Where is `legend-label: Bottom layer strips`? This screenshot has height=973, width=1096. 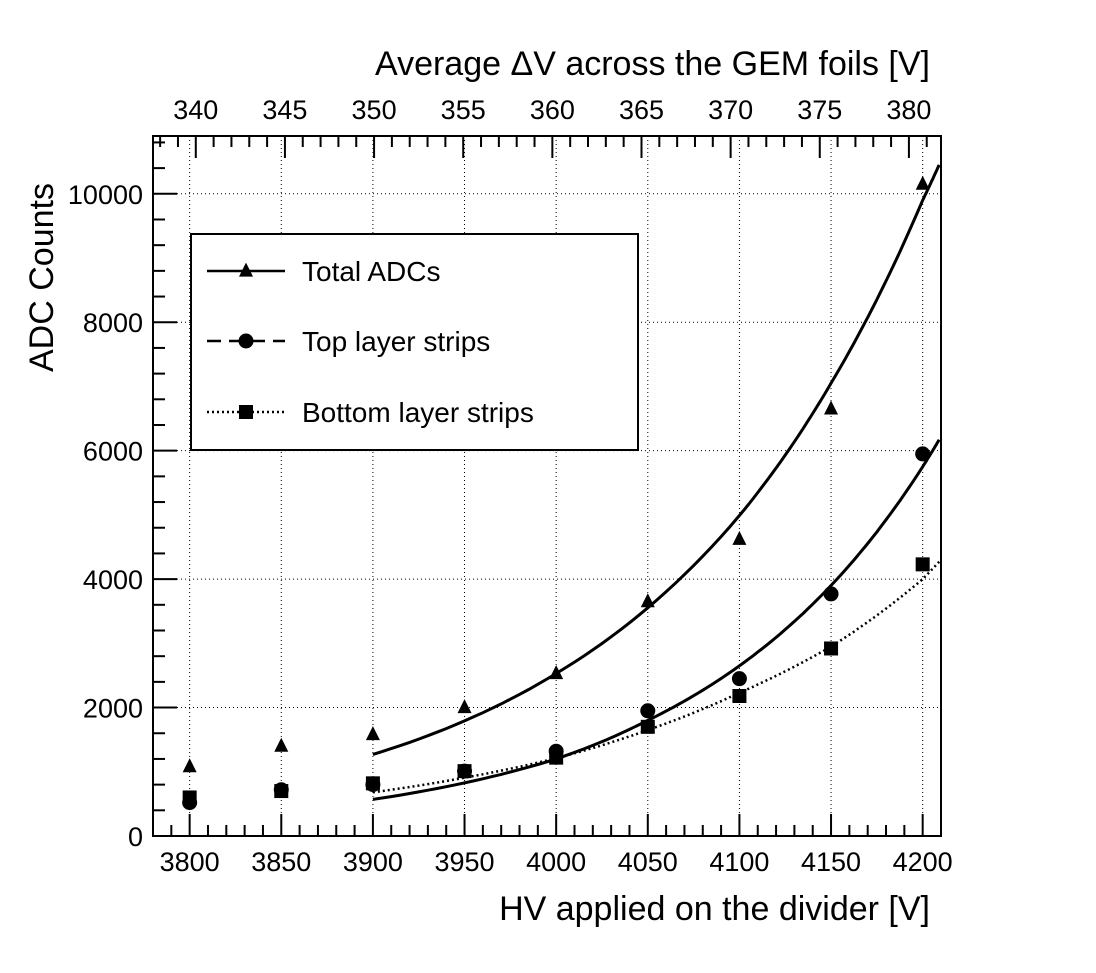
legend-label: Bottom layer strips is located at coordinates (418, 412).